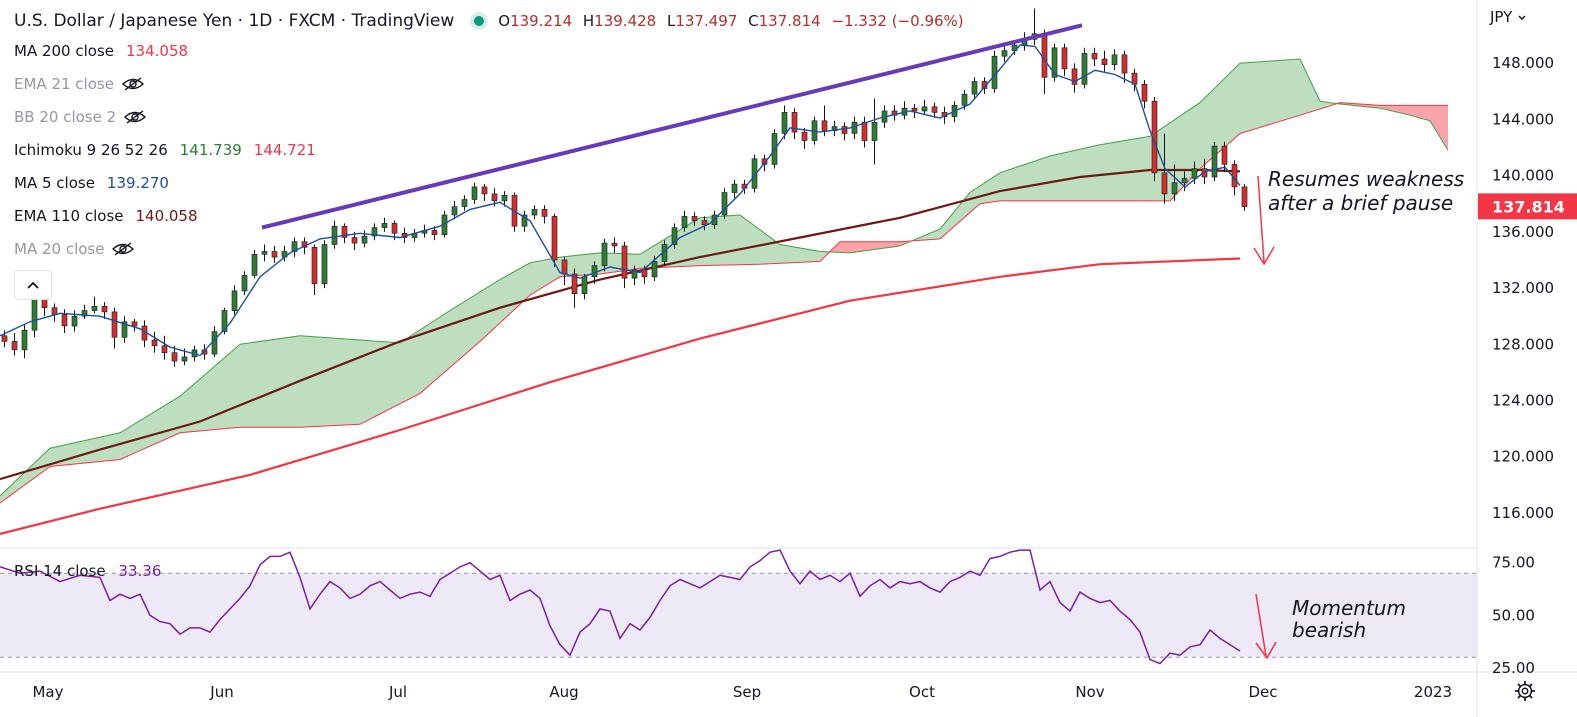 This screenshot has height=717, width=1577. Describe the element at coordinates (753, 21) in the screenshot. I see `ohlc-close-key: C` at that location.